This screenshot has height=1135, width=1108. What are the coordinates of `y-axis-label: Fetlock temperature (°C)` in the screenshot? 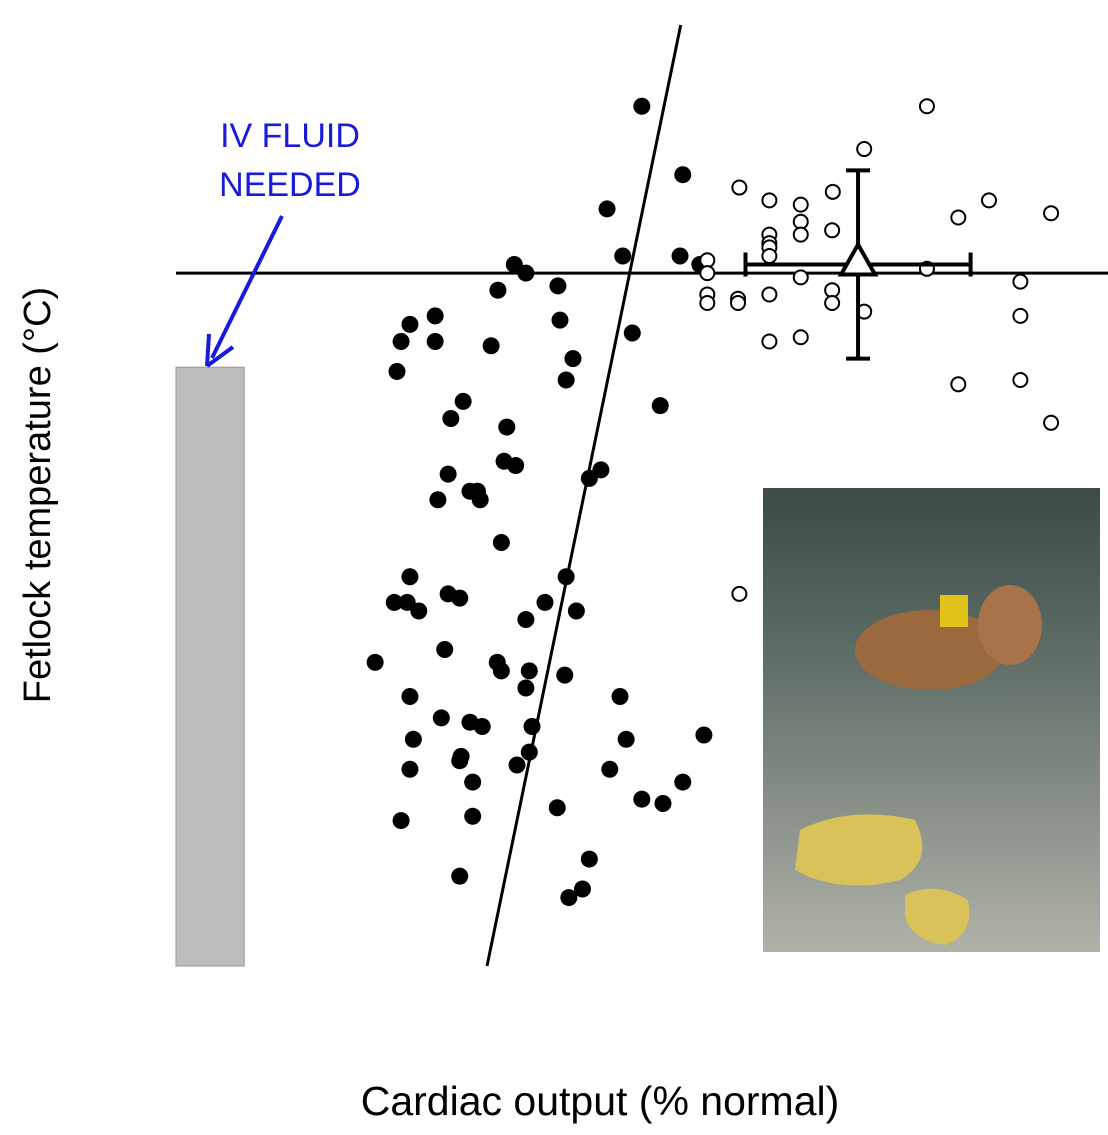 It's located at (38, 495).